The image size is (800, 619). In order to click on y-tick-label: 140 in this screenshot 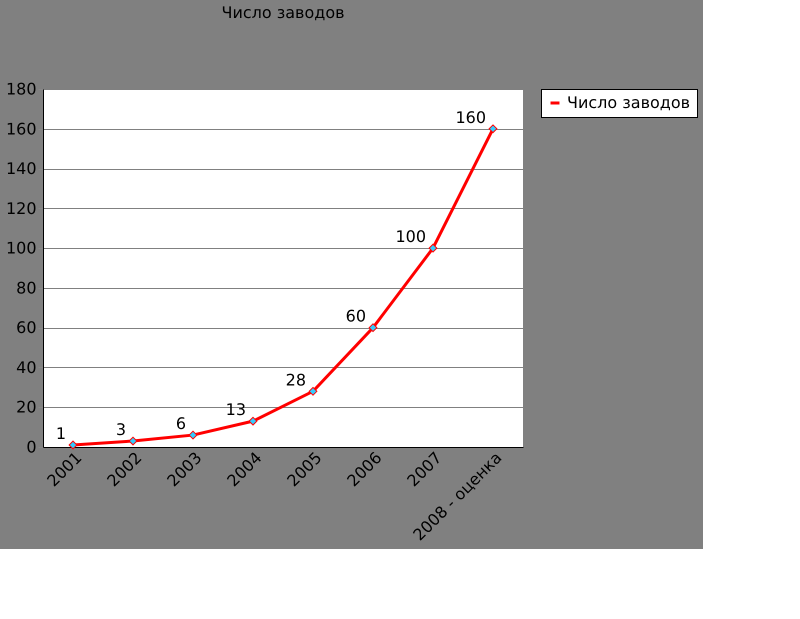, I will do `click(21, 168)`.